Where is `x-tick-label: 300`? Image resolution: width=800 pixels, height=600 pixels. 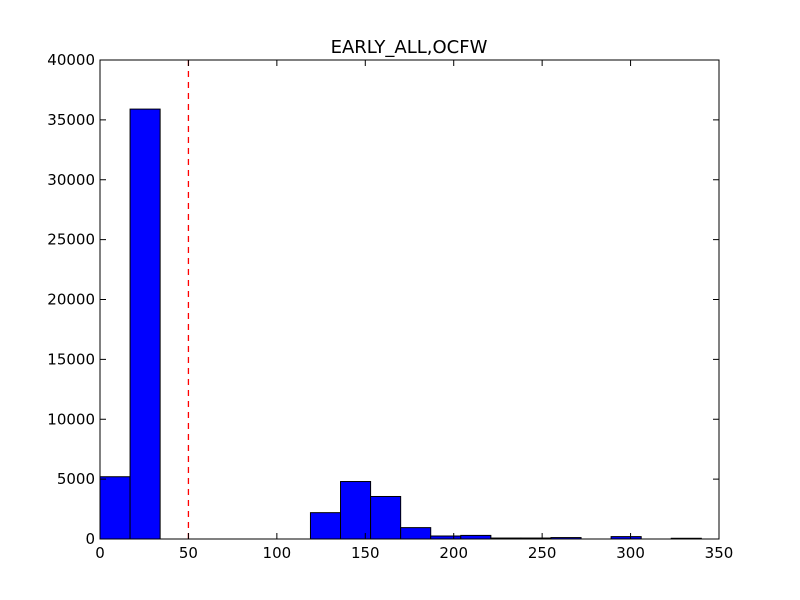
x-tick-label: 300 is located at coordinates (630, 553).